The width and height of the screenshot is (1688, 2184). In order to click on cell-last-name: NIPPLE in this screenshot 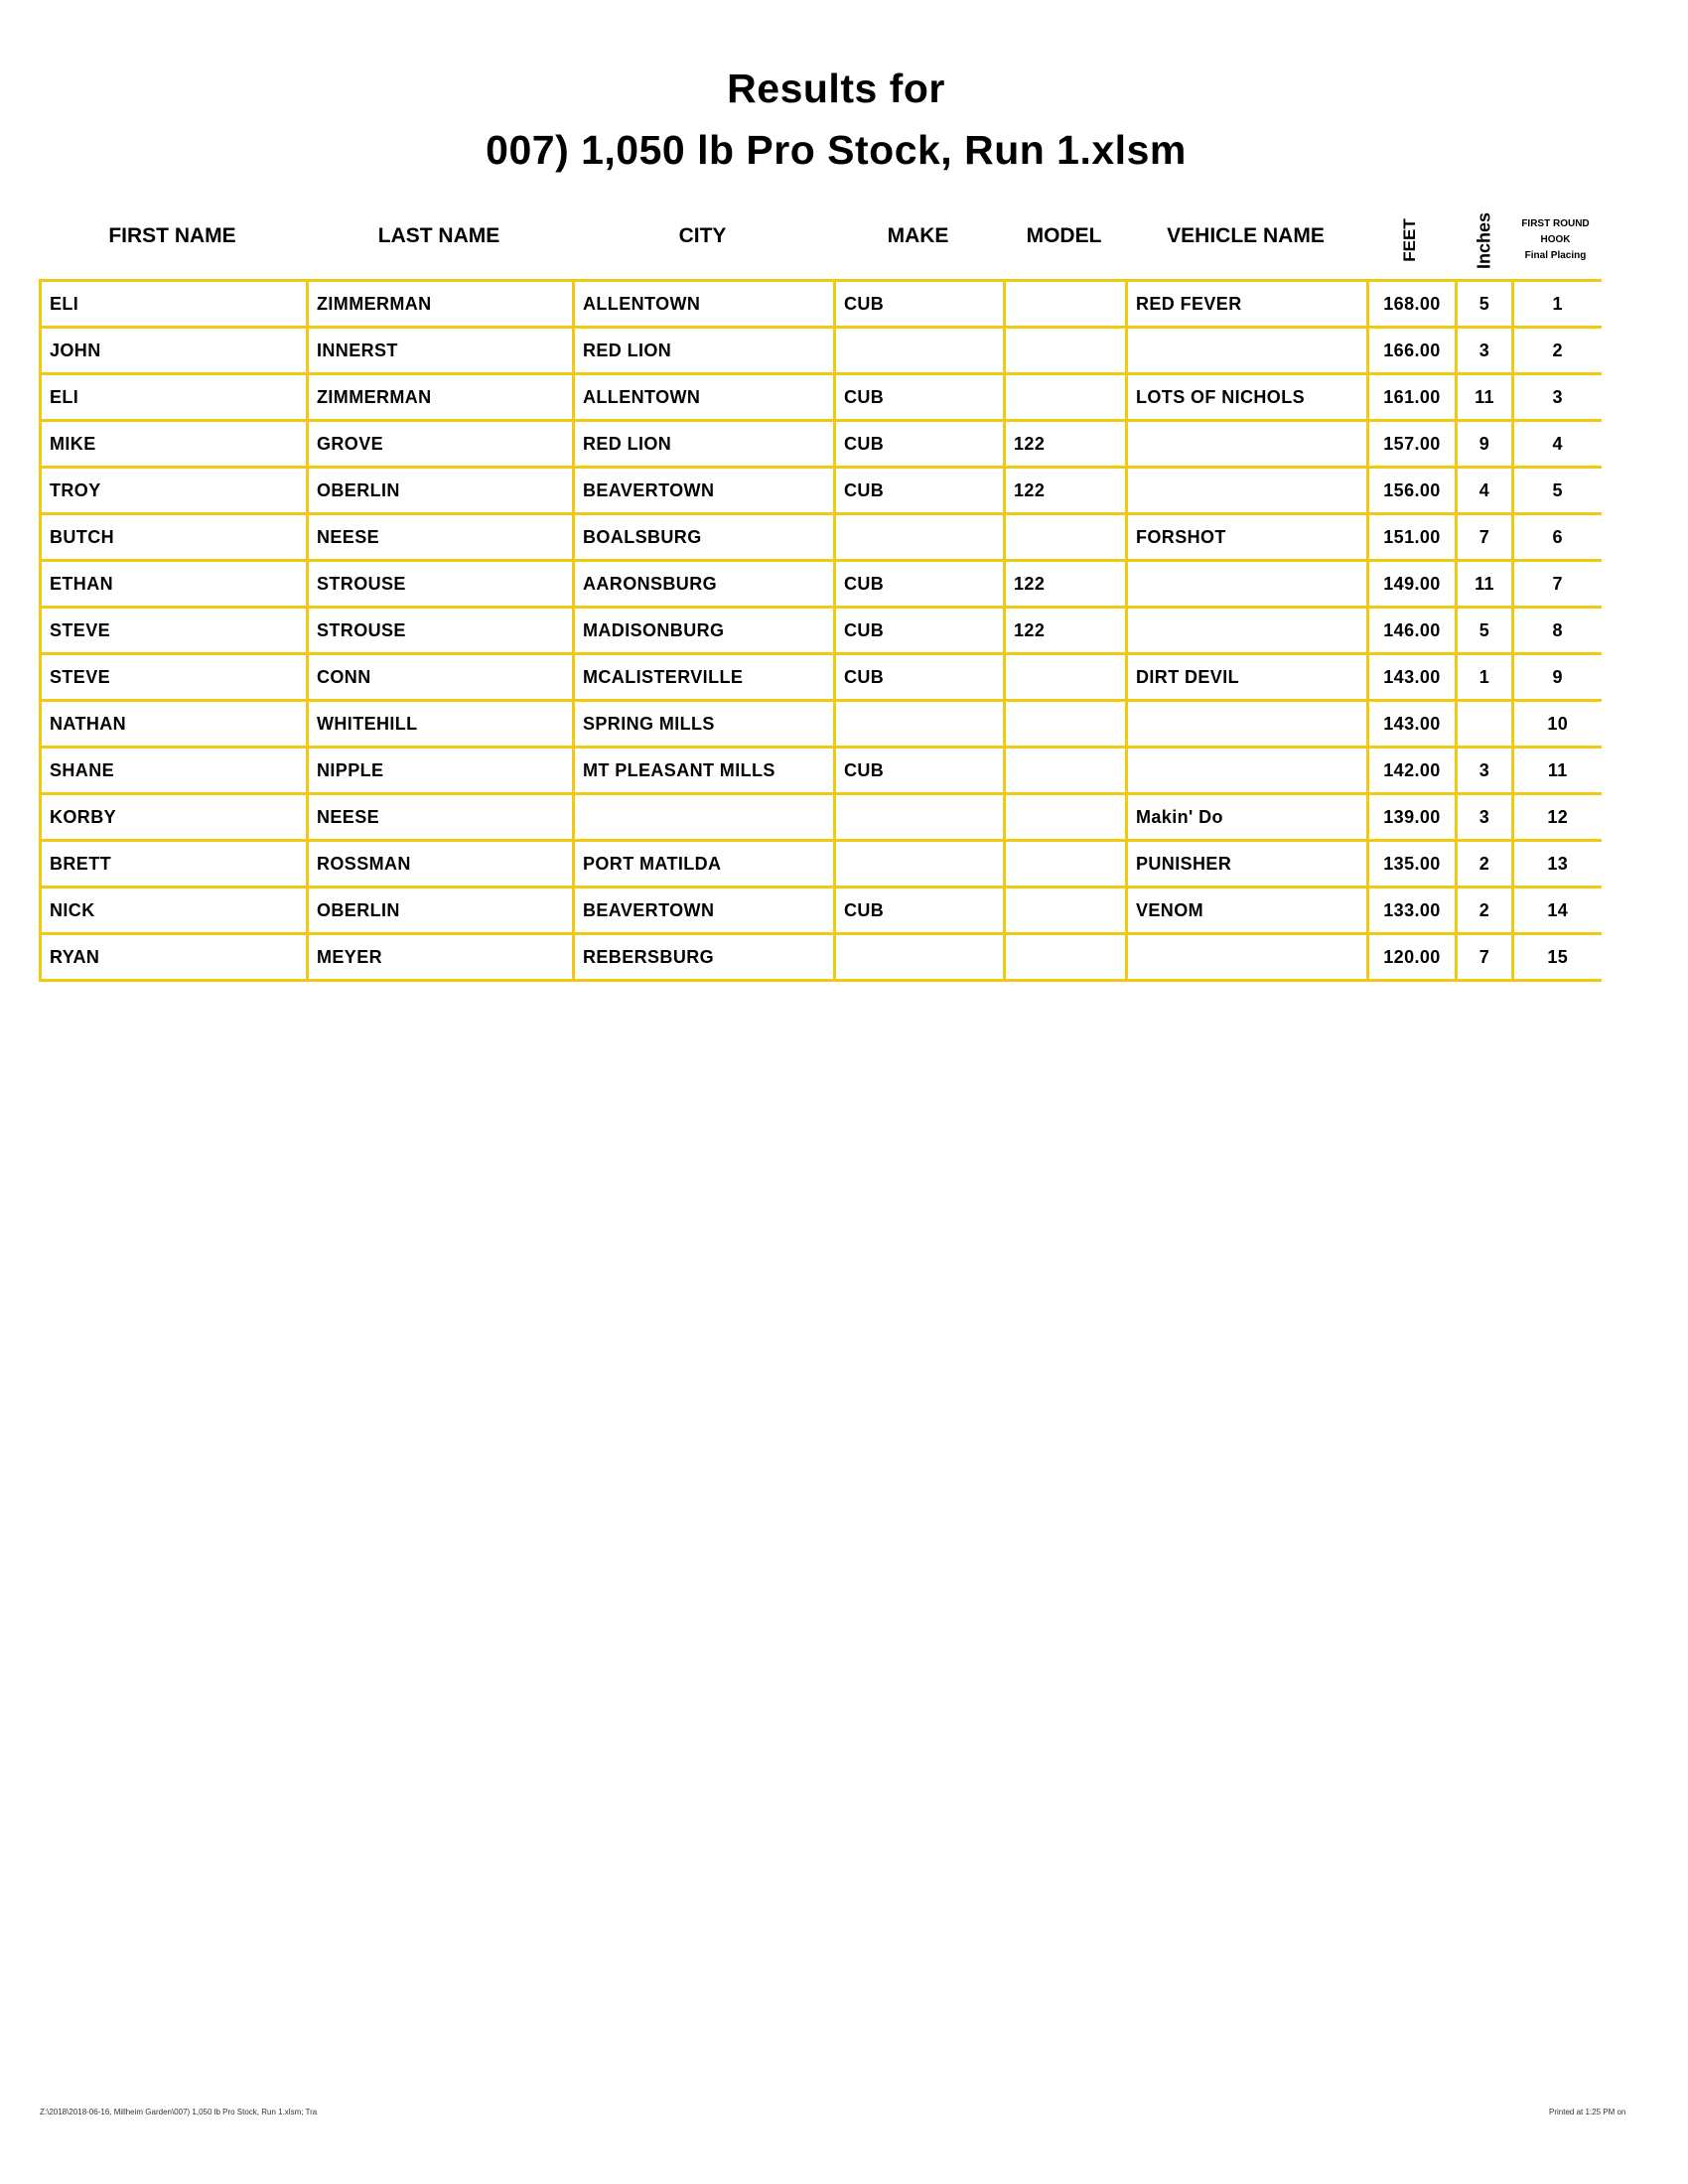, I will do `click(440, 770)`.